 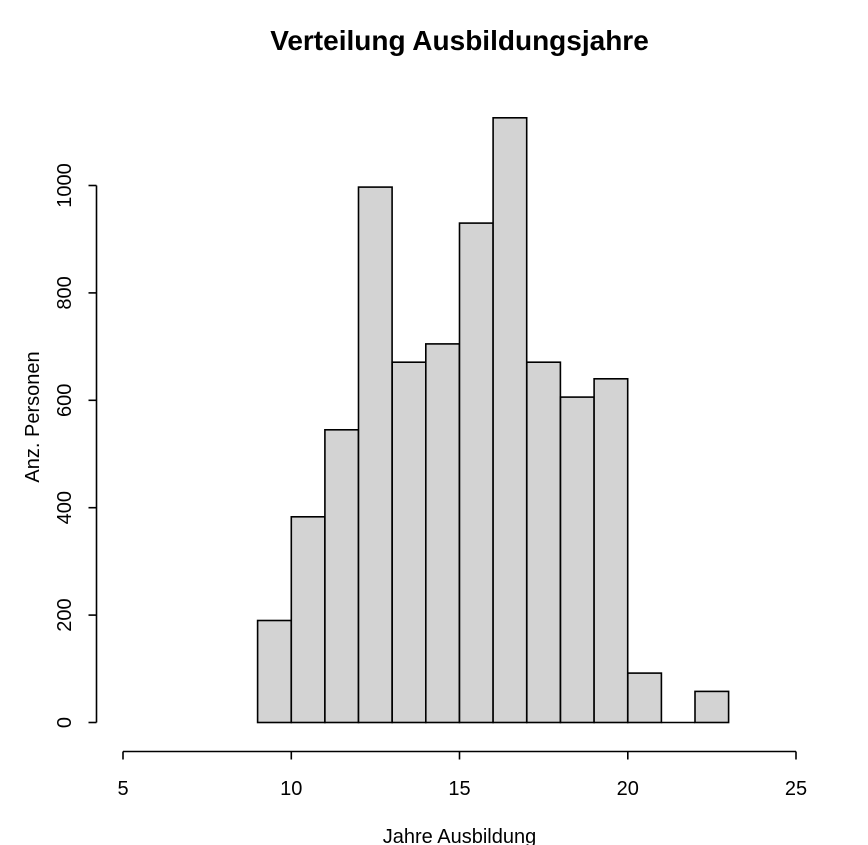 What do you see at coordinates (65, 722) in the screenshot?
I see `y-tick-label: 0` at bounding box center [65, 722].